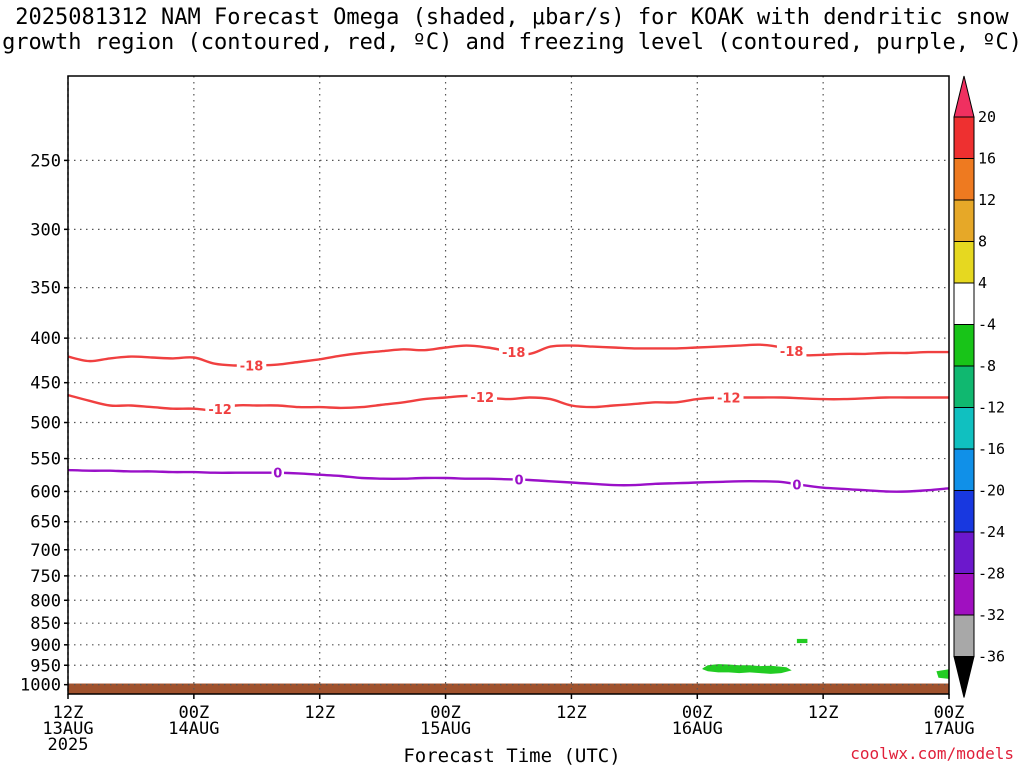  What do you see at coordinates (964, 96) in the screenshot?
I see `colorbar-top-arrow` at bounding box center [964, 96].